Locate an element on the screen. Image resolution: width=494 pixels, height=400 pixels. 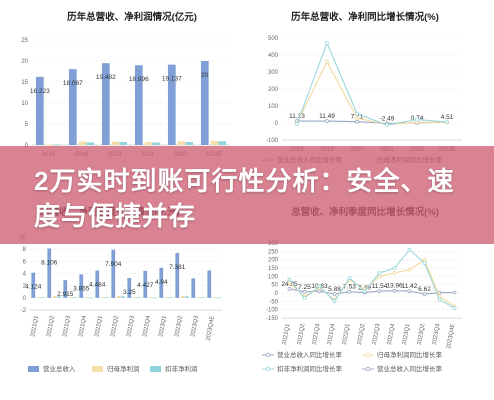
data-label: 19.137 is located at coordinates (172, 79).